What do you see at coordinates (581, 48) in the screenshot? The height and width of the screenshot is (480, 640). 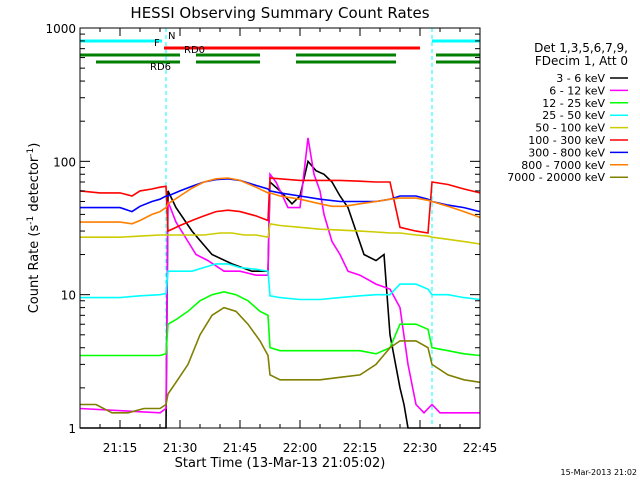 I see `legend-header-line-1: Det 1,3,5,6,7,9,` at bounding box center [581, 48].